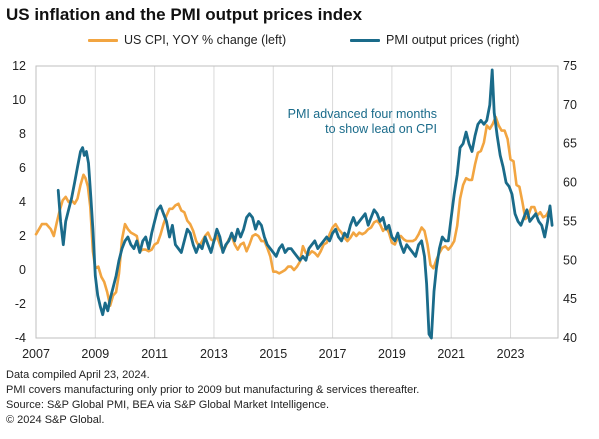 This screenshot has width=599, height=439. I want to click on y-left-tick-label: 6, so click(22, 168).